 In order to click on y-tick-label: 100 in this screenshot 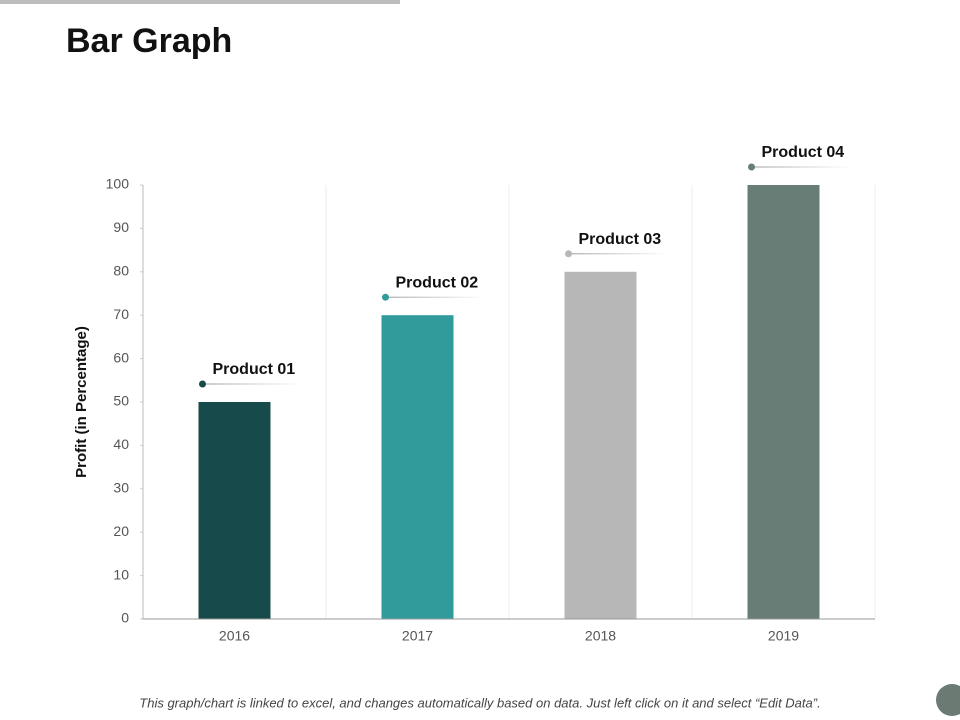, I will do `click(118, 184)`.